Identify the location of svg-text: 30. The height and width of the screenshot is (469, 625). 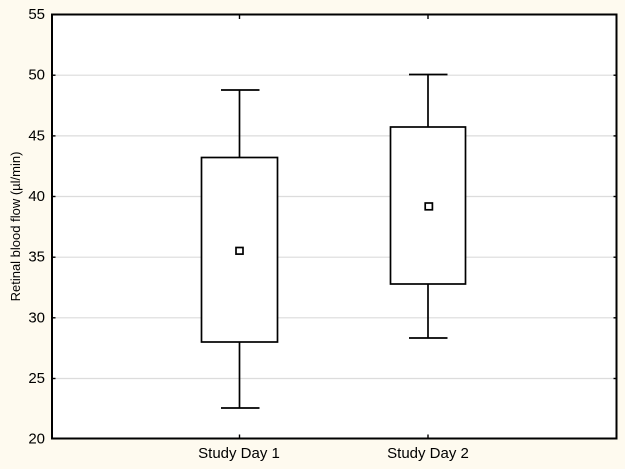
(36, 317).